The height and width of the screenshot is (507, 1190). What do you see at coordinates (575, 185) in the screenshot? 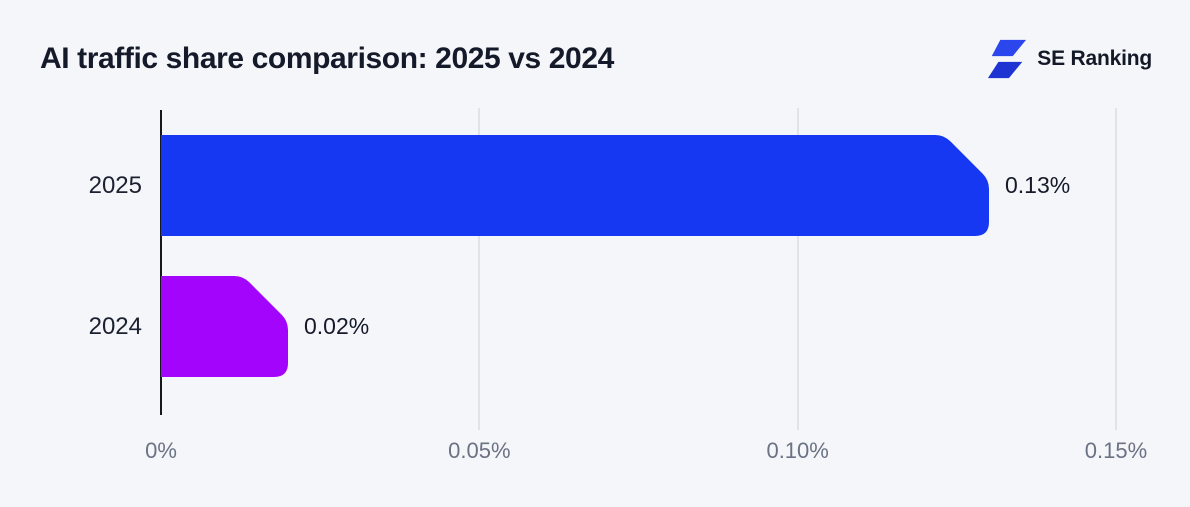
I see `bar-2025` at bounding box center [575, 185].